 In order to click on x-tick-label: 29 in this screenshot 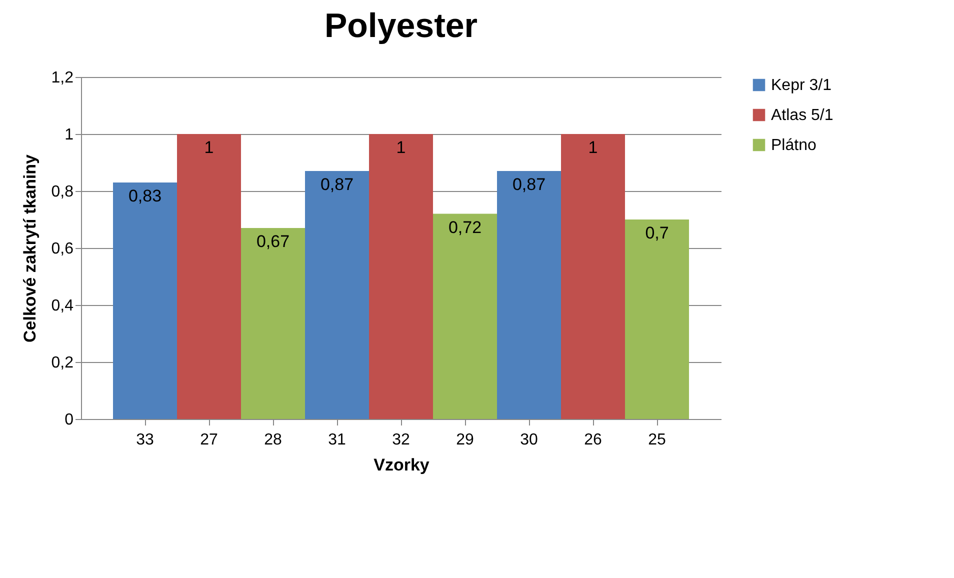, I will do `click(465, 440)`.